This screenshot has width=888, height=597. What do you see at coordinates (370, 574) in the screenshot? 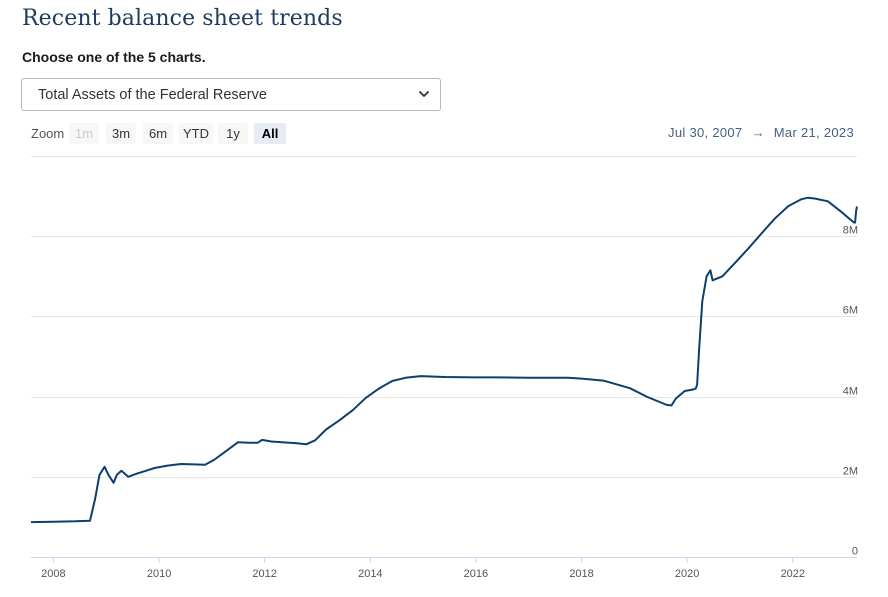
I see `x-tick-label: 2014` at bounding box center [370, 574].